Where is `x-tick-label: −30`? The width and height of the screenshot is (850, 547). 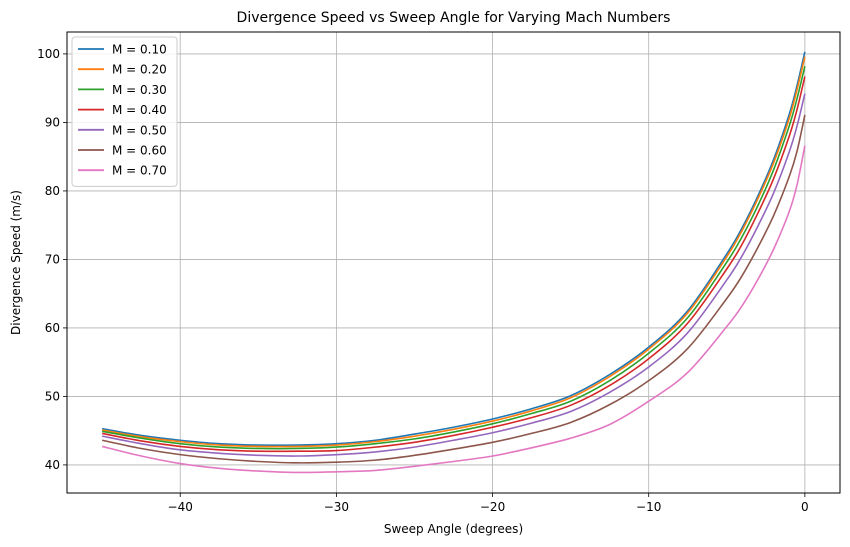 x-tick-label: −30 is located at coordinates (336, 507).